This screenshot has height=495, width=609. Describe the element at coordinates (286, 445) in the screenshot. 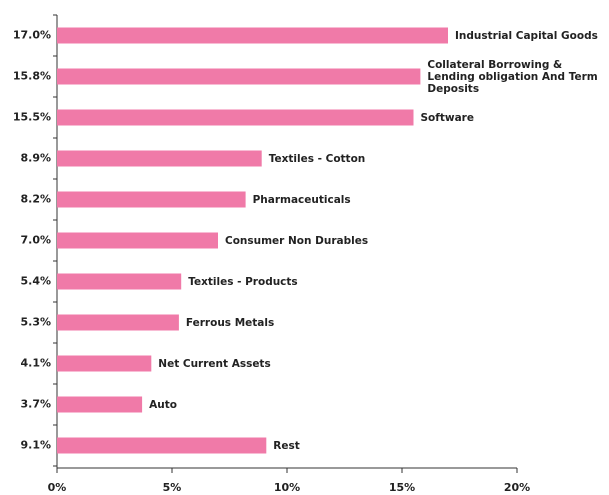

I see `category-label: Rest` at that location.